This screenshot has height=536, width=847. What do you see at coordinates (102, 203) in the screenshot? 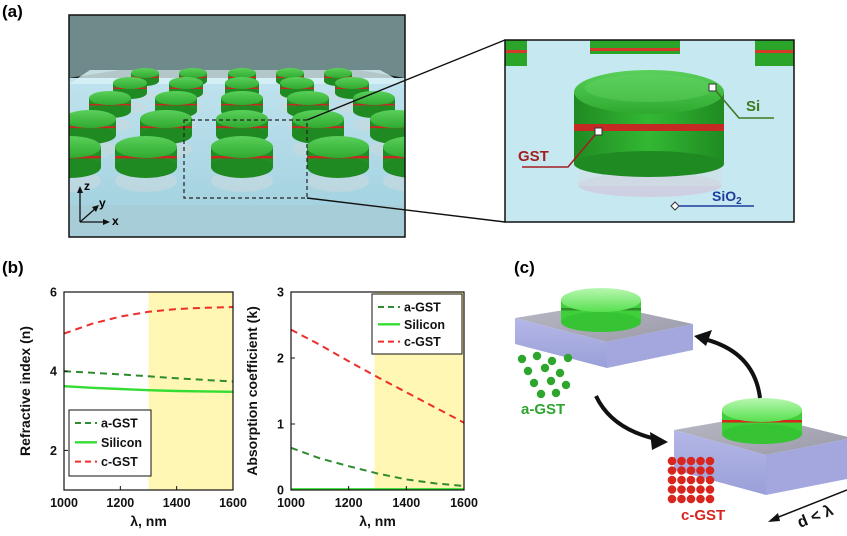
I see `axis-y-label: y` at bounding box center [102, 203].